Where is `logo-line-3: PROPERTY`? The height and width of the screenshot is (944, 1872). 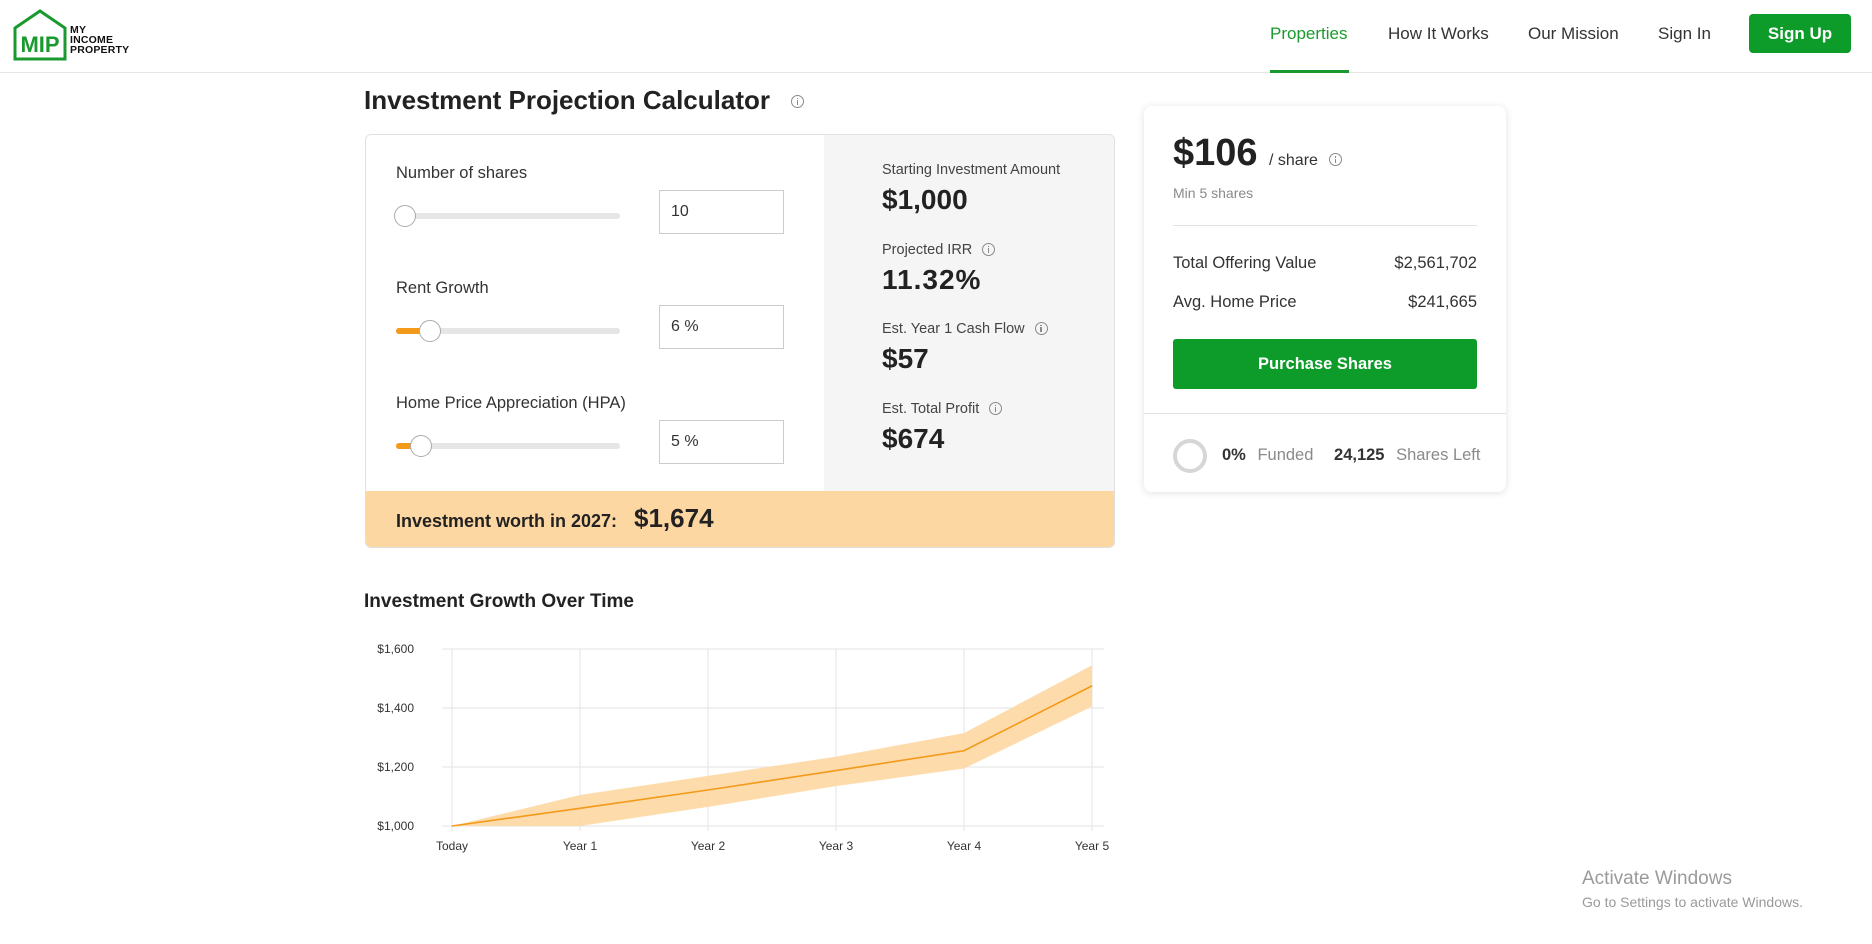 logo-line-3: PROPERTY is located at coordinates (100, 50).